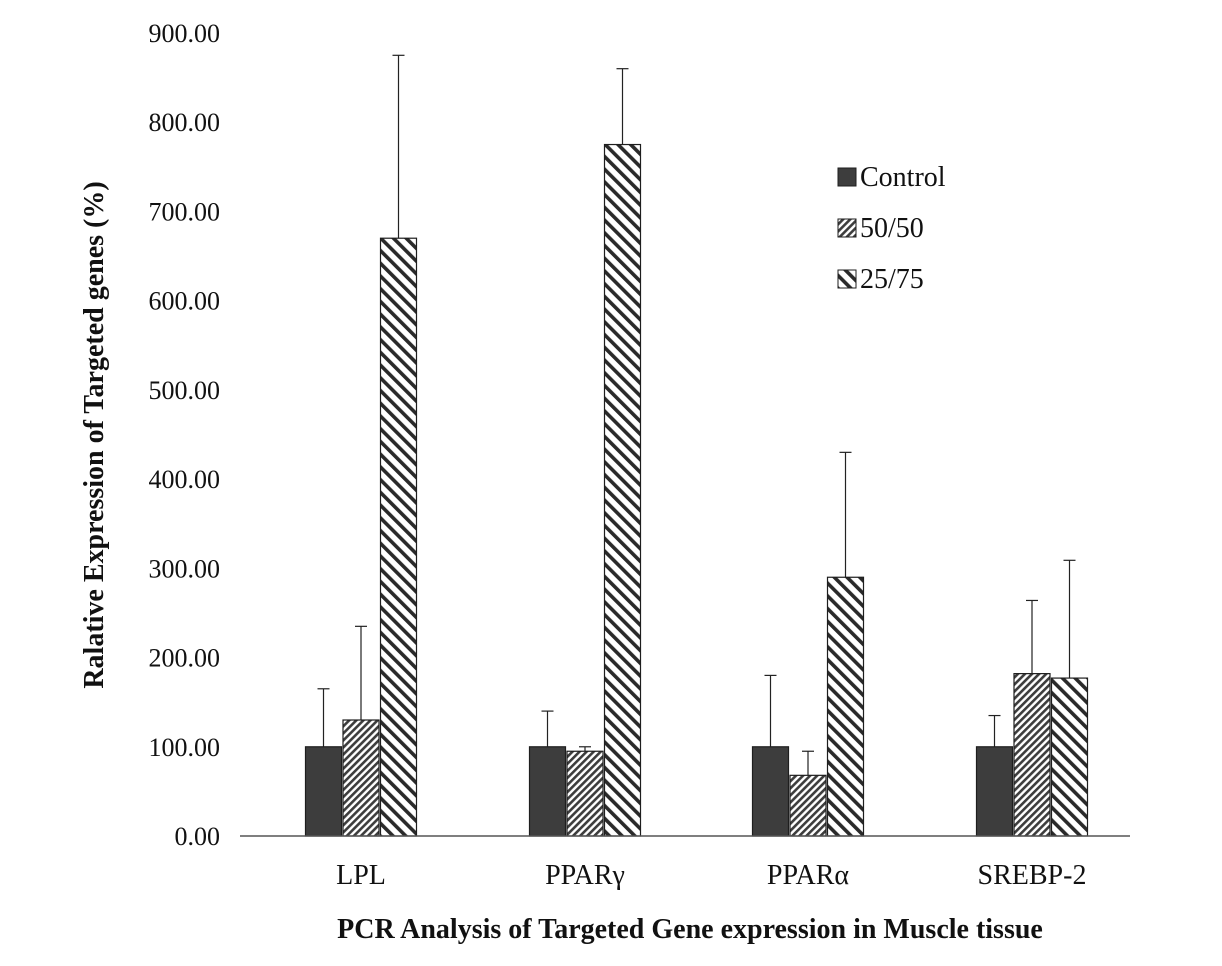 The image size is (1222, 966). I want to click on category-label: SREBP-2, so click(1032, 875).